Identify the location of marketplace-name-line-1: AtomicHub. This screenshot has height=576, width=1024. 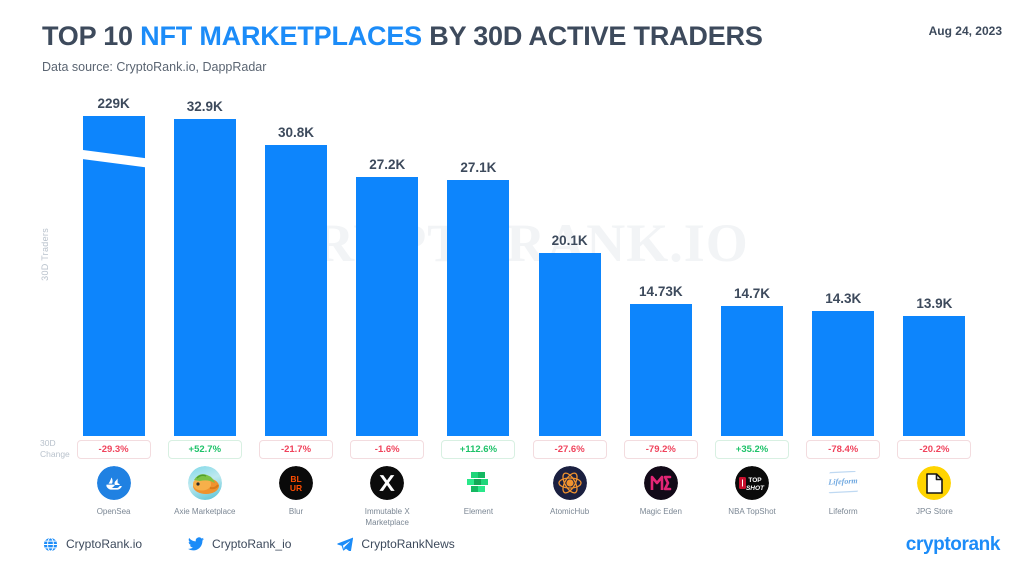
(570, 511).